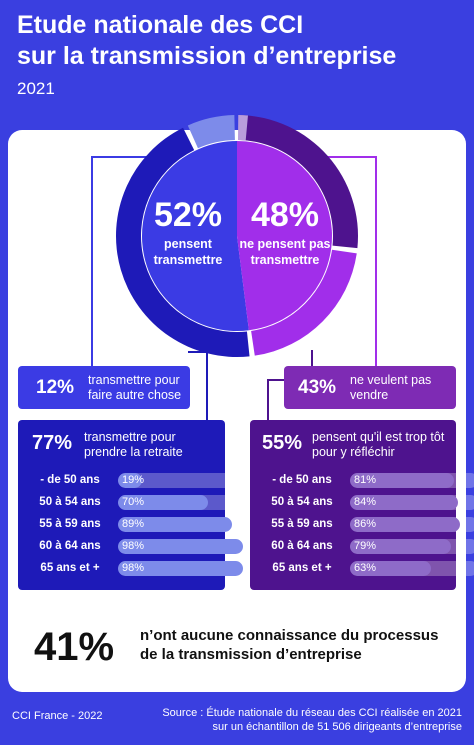  What do you see at coordinates (317, 387) in the screenshot?
I see `box-43-value: 43%` at bounding box center [317, 387].